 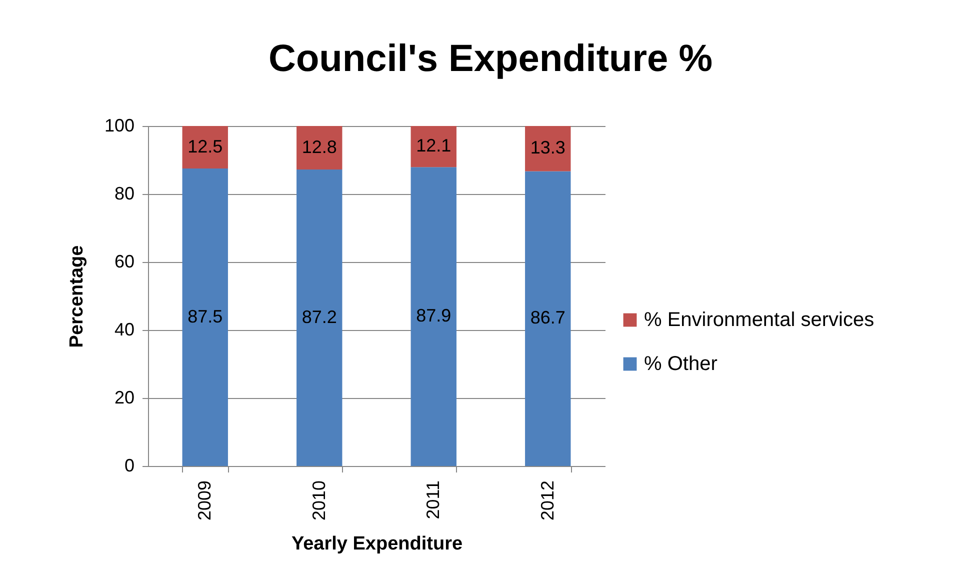 I want to click on y-tick-label: 60, so click(x=124, y=262).